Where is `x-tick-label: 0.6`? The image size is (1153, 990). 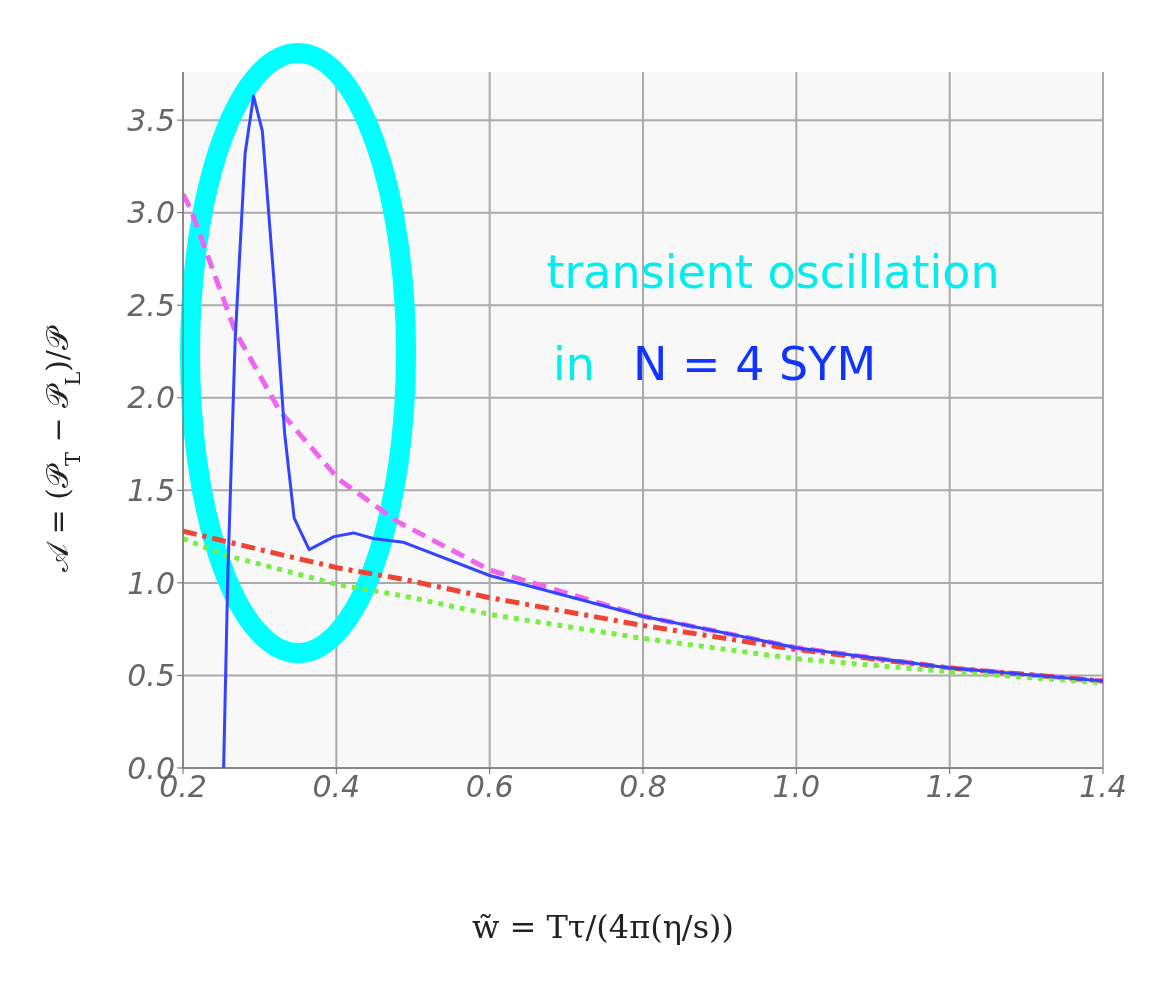
x-tick-label: 0.6 is located at coordinates (489, 787).